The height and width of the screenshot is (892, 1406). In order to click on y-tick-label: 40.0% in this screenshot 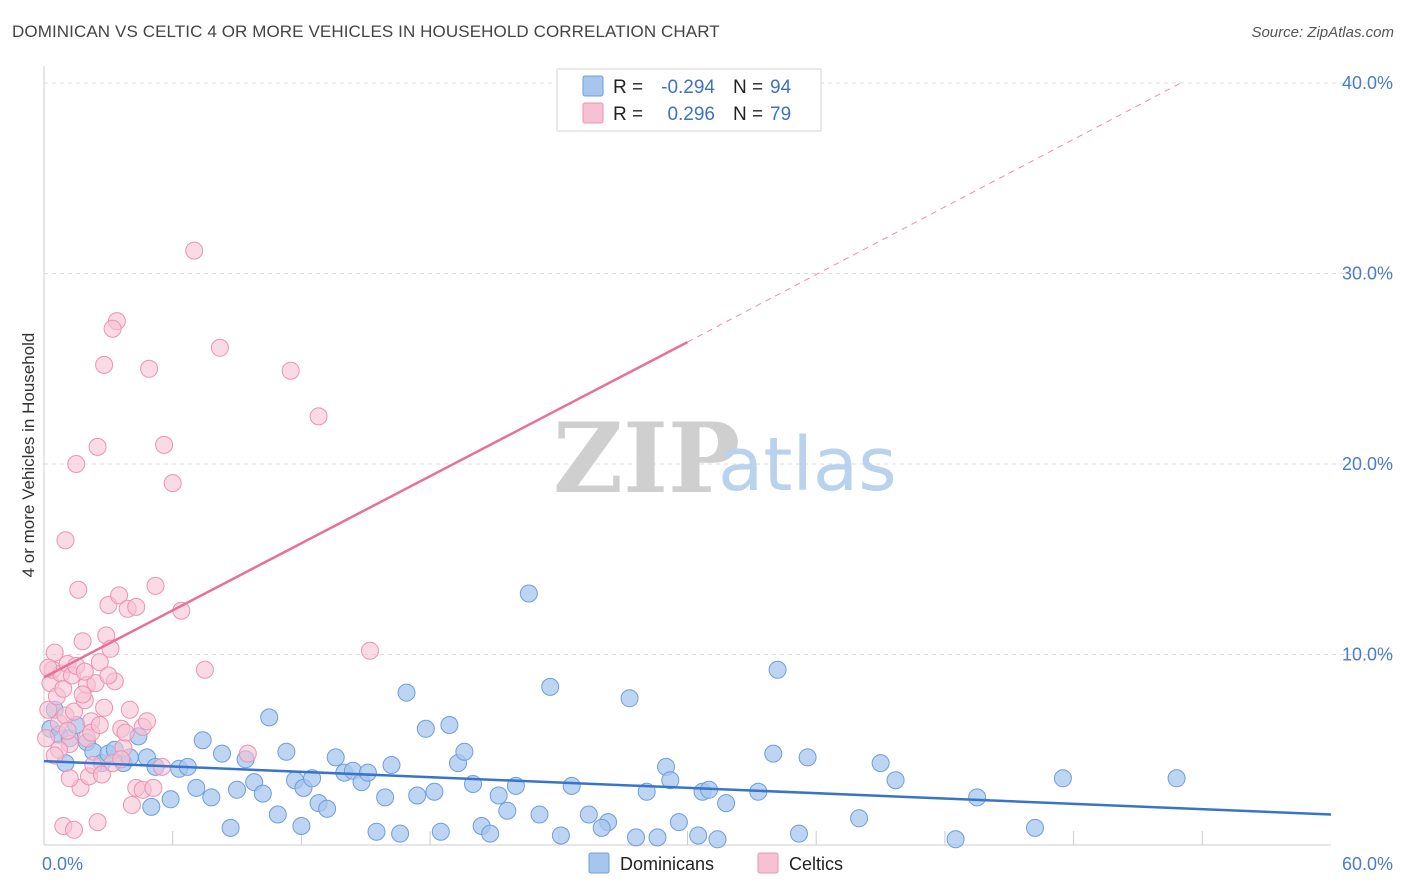, I will do `click(1367, 83)`.